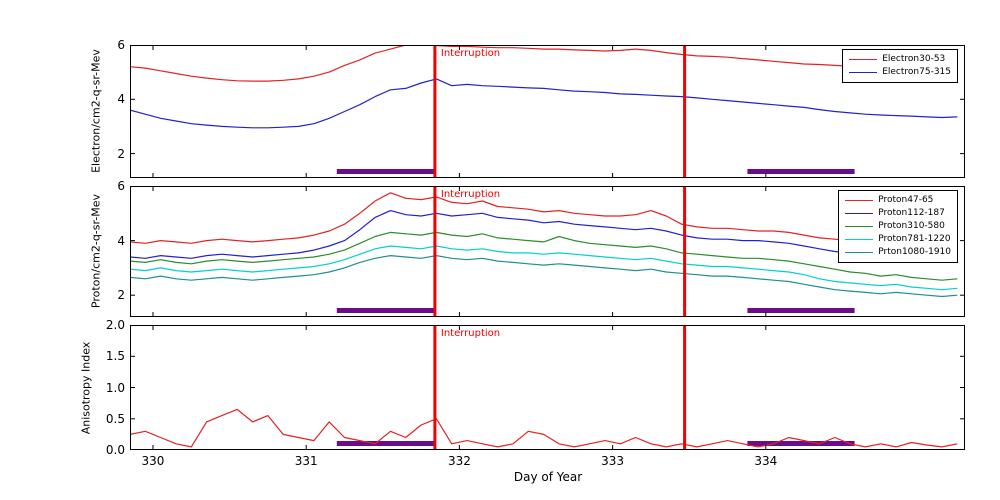  Describe the element at coordinates (911, 213) in the screenshot. I see `legend-label: Proton112-187` at that location.